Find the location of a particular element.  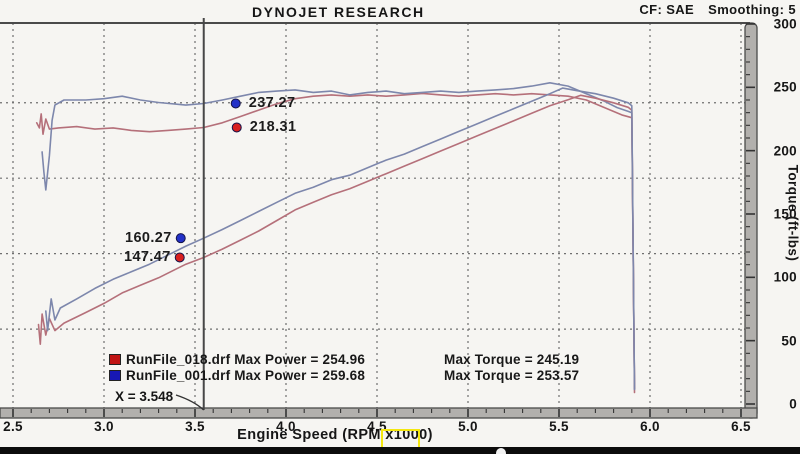

cursor-line-group is located at coordinates (190, 214).